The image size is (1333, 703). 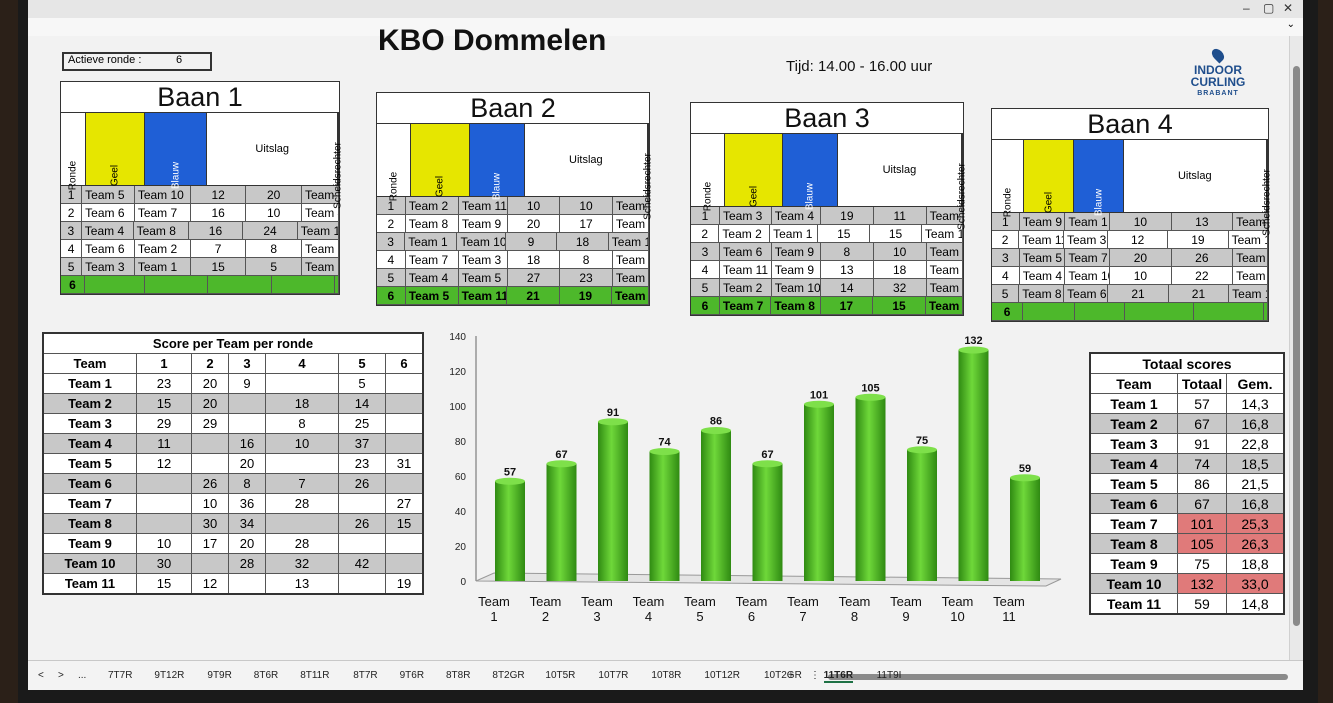 What do you see at coordinates (1009, 601) in the screenshot?
I see `x-tick-label: Team` at bounding box center [1009, 601].